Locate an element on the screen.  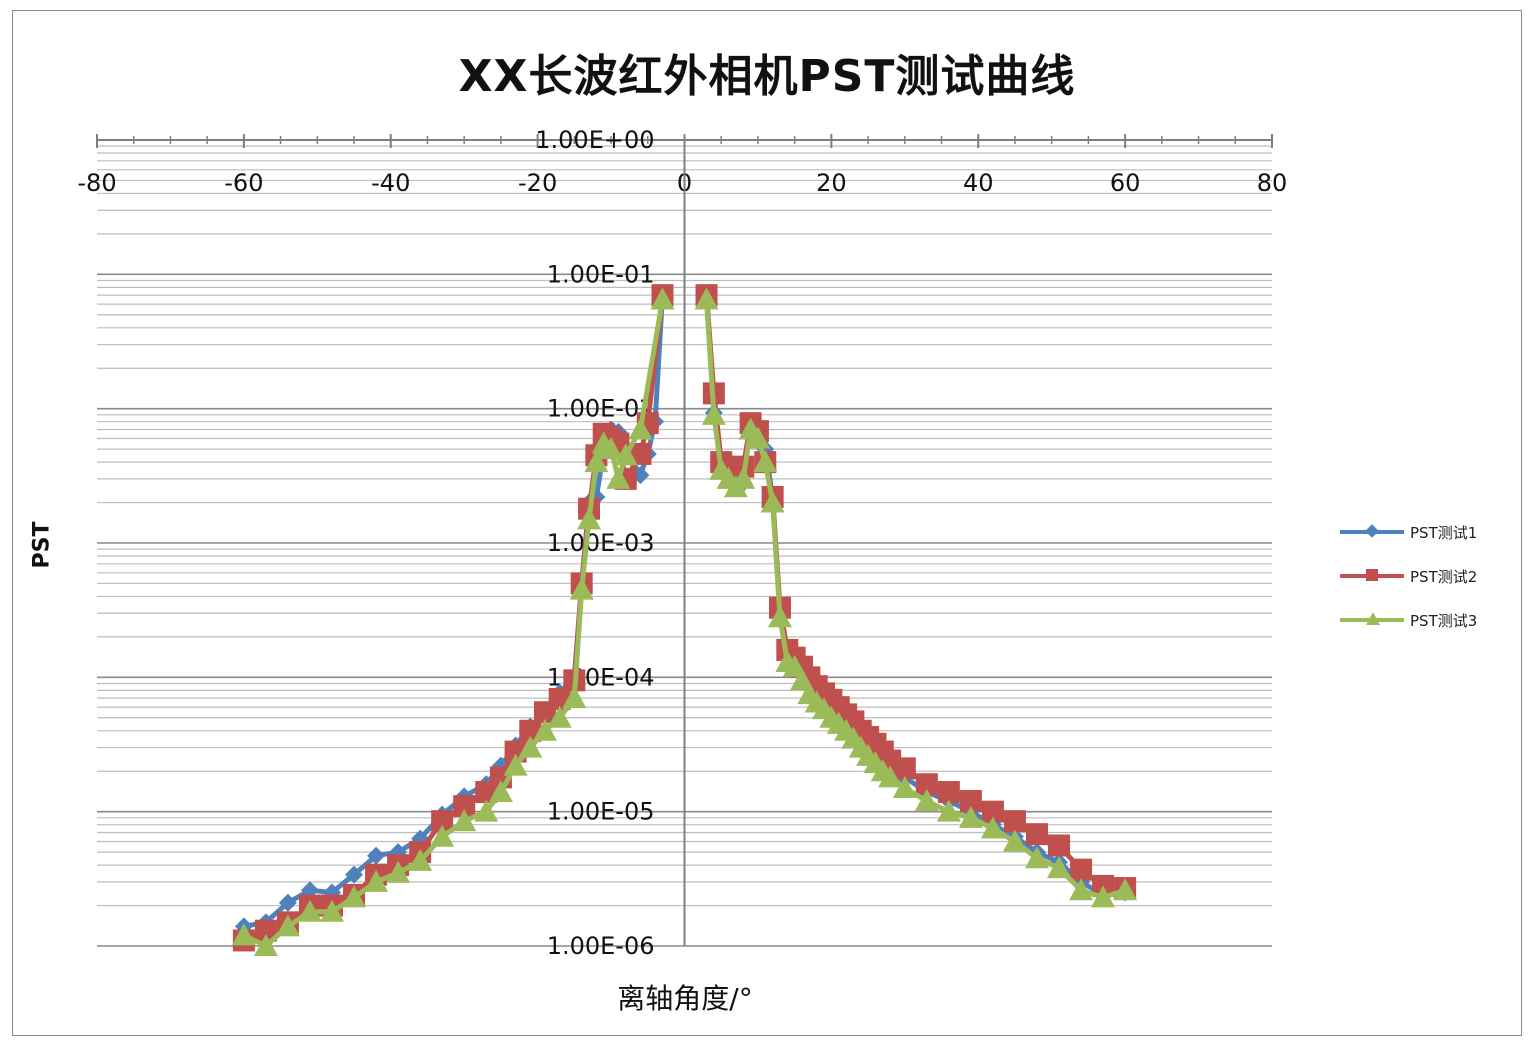
legend: PST测试1 PST测试2 PST测试3 is located at coordinates (1408, 576).